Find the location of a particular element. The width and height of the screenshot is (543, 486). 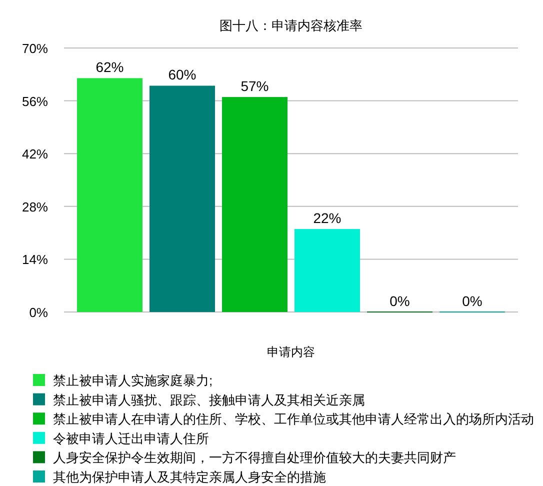

xlabel: 申请内容 is located at coordinates (291, 352).